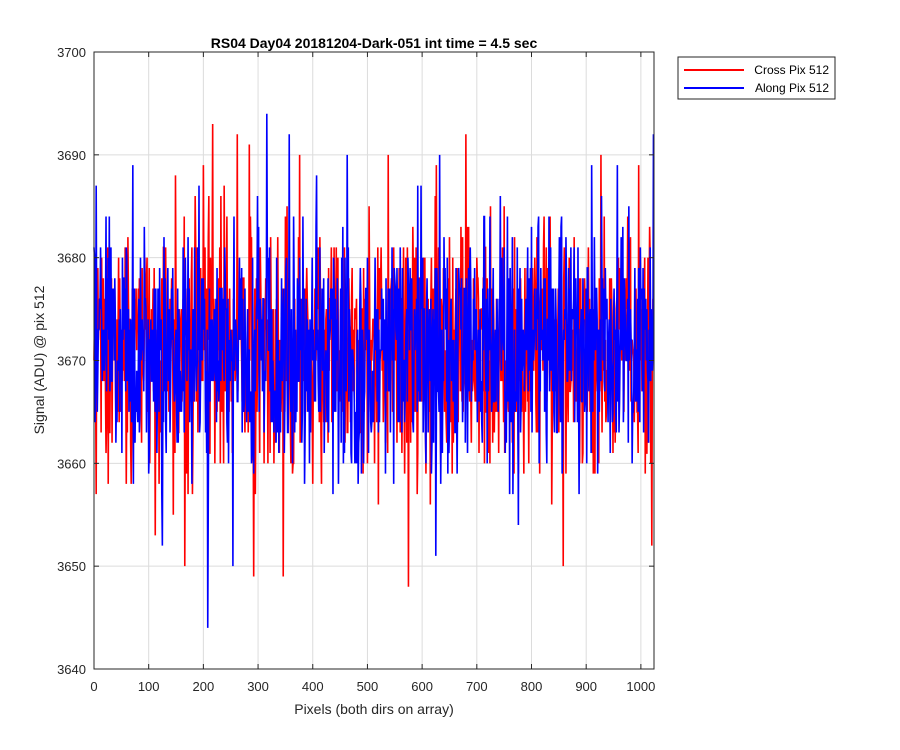 The width and height of the screenshot is (900, 750). I want to click on y-tick-label: 3640, so click(71, 669).